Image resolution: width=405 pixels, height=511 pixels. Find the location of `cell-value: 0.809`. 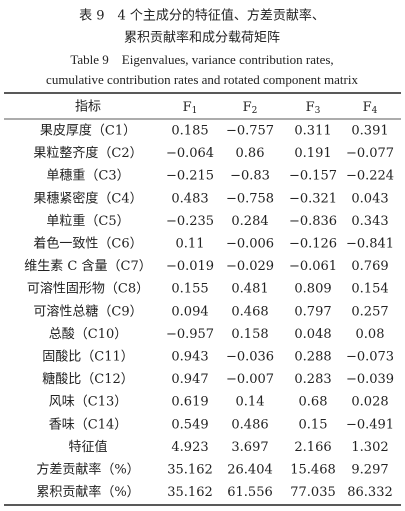

cell-value: 0.809 is located at coordinates (312, 289).